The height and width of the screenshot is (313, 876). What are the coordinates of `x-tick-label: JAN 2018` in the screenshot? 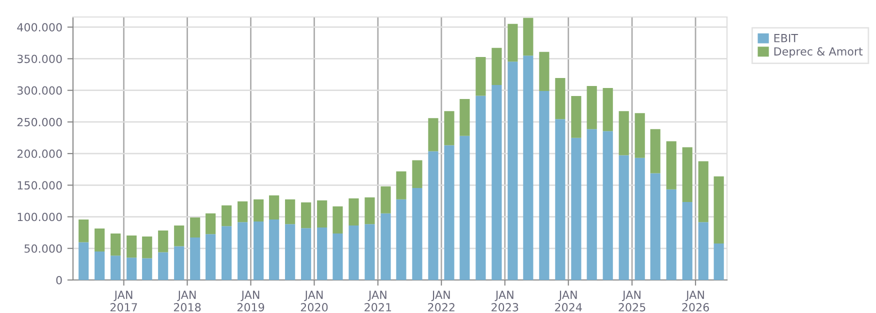 It's located at (187, 301).